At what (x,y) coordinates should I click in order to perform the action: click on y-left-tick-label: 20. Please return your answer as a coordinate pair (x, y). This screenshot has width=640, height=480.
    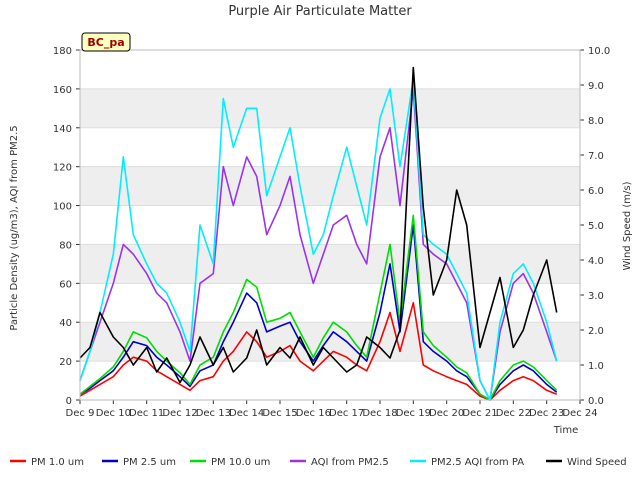
    Looking at the image, I should click on (65, 362).